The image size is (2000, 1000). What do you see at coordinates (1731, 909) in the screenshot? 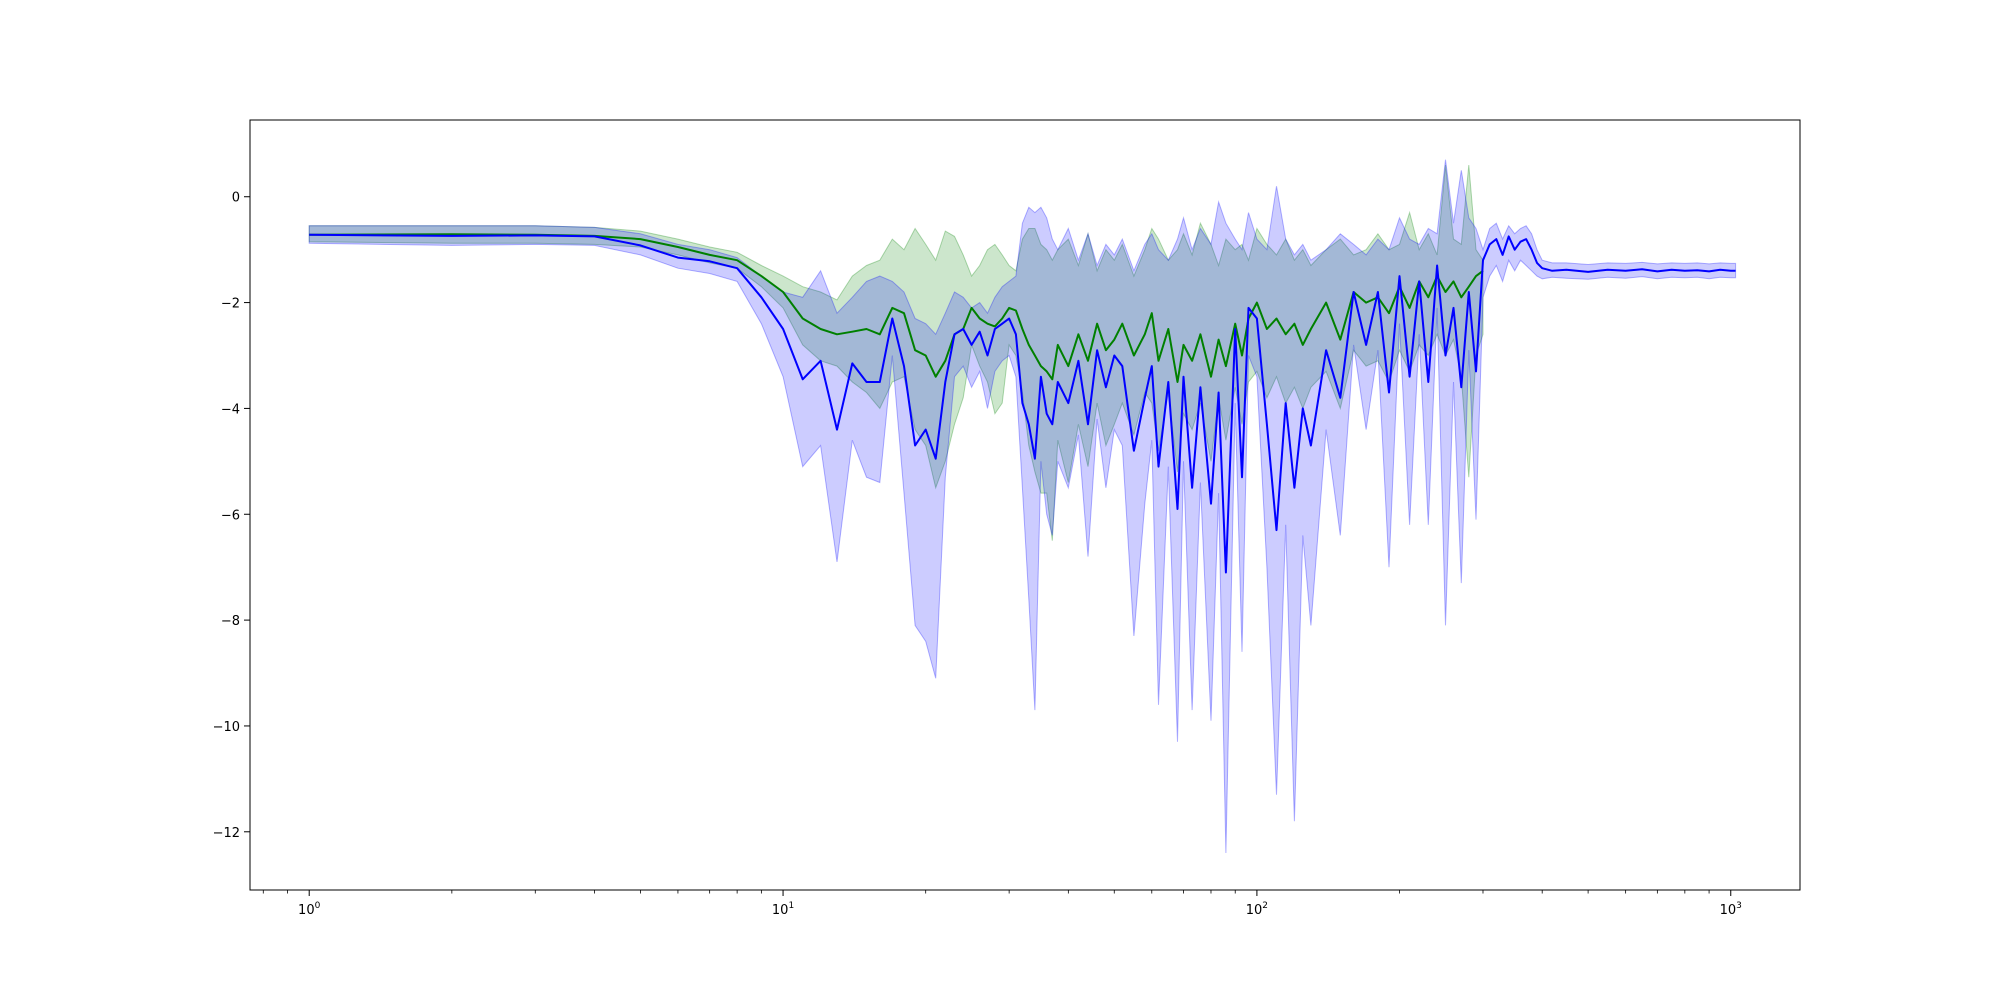
I see `x-tick-label: 10³` at bounding box center [1731, 909].